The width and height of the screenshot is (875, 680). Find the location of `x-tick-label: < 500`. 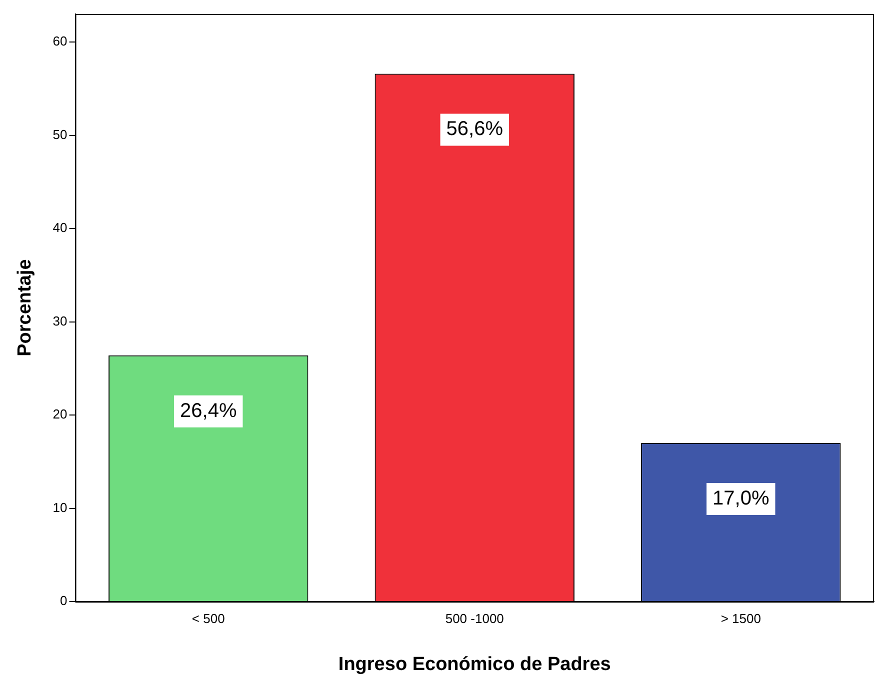

x-tick-label: < 500 is located at coordinates (208, 618).